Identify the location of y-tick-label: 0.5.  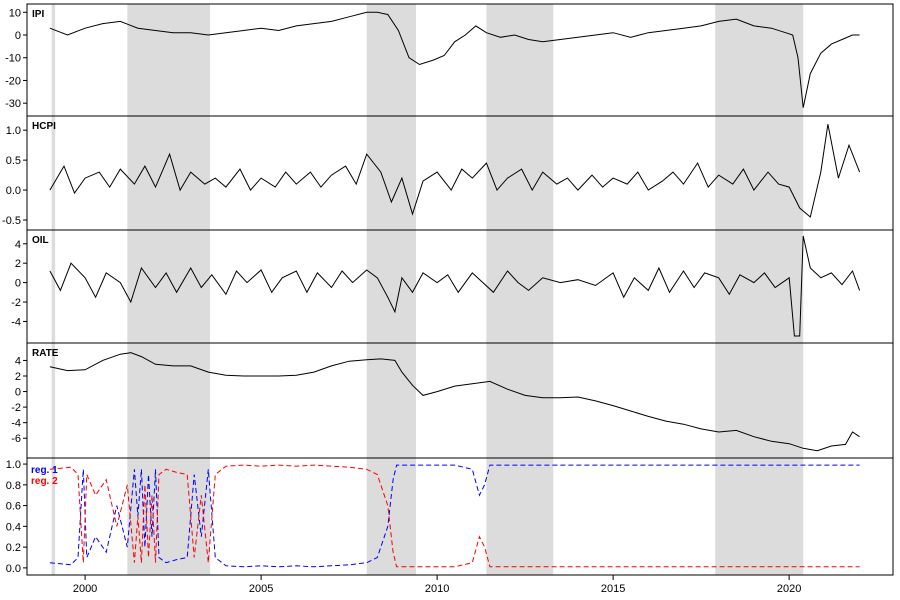
(13, 161).